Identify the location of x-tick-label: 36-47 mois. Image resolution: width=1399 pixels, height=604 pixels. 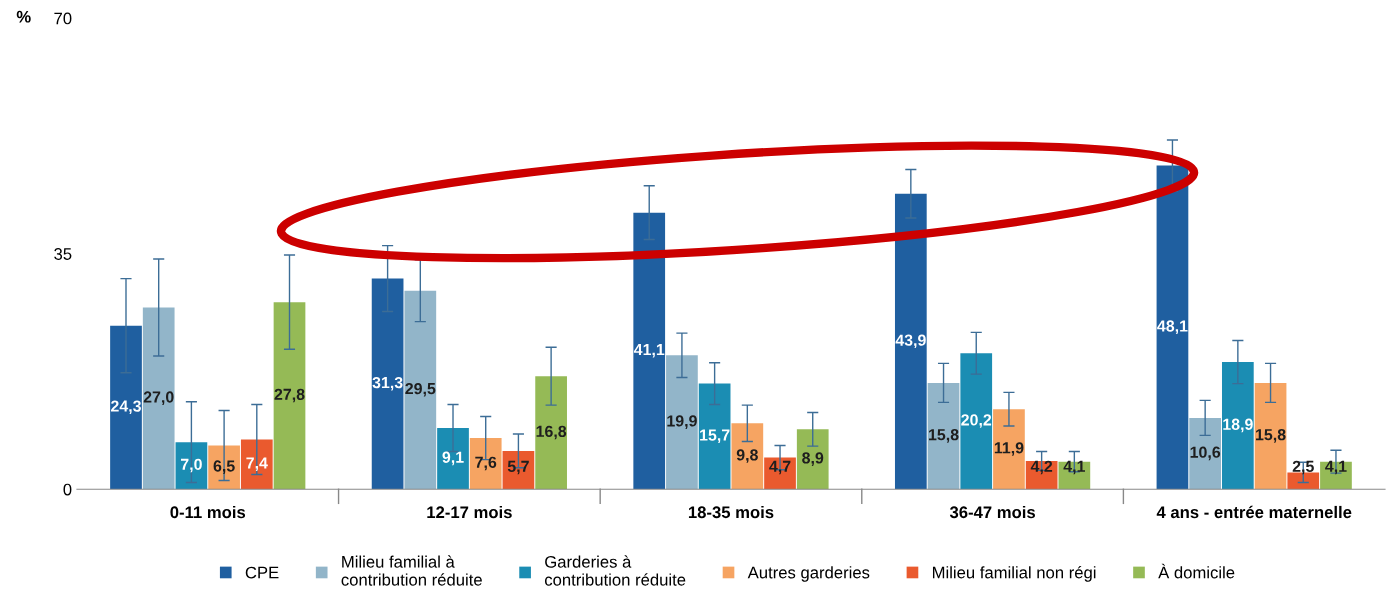
(992, 512).